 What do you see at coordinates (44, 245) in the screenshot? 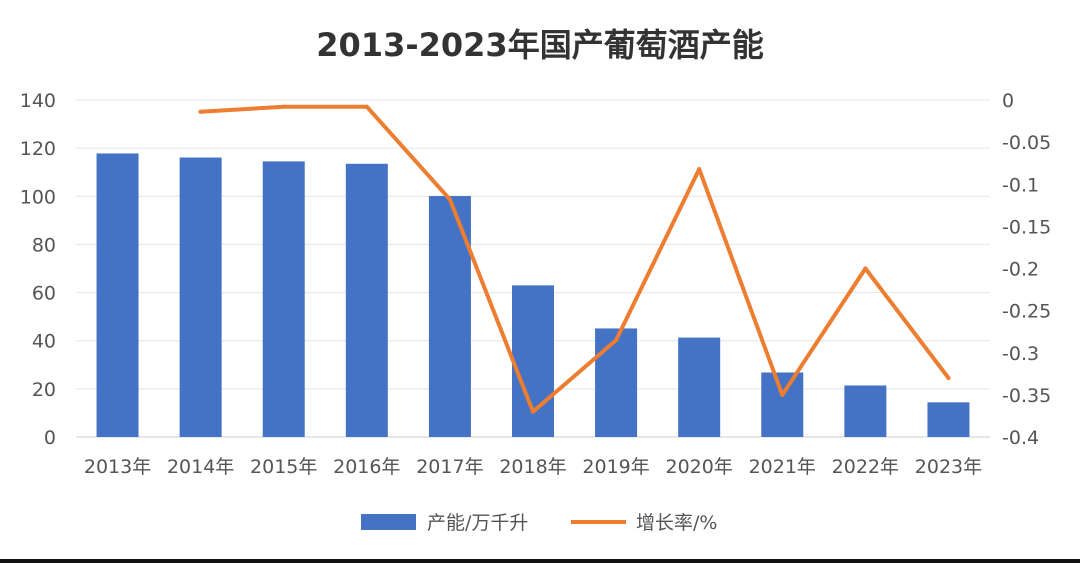
I see `y-left-tick-label: 80` at bounding box center [44, 245].